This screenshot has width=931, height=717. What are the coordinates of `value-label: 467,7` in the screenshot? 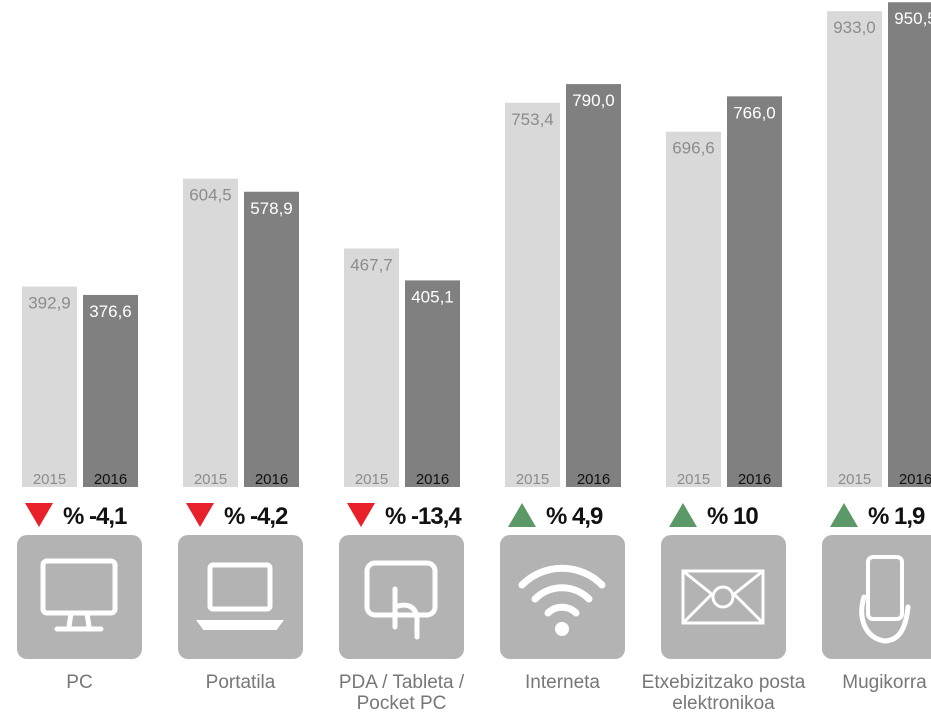 It's located at (371, 264).